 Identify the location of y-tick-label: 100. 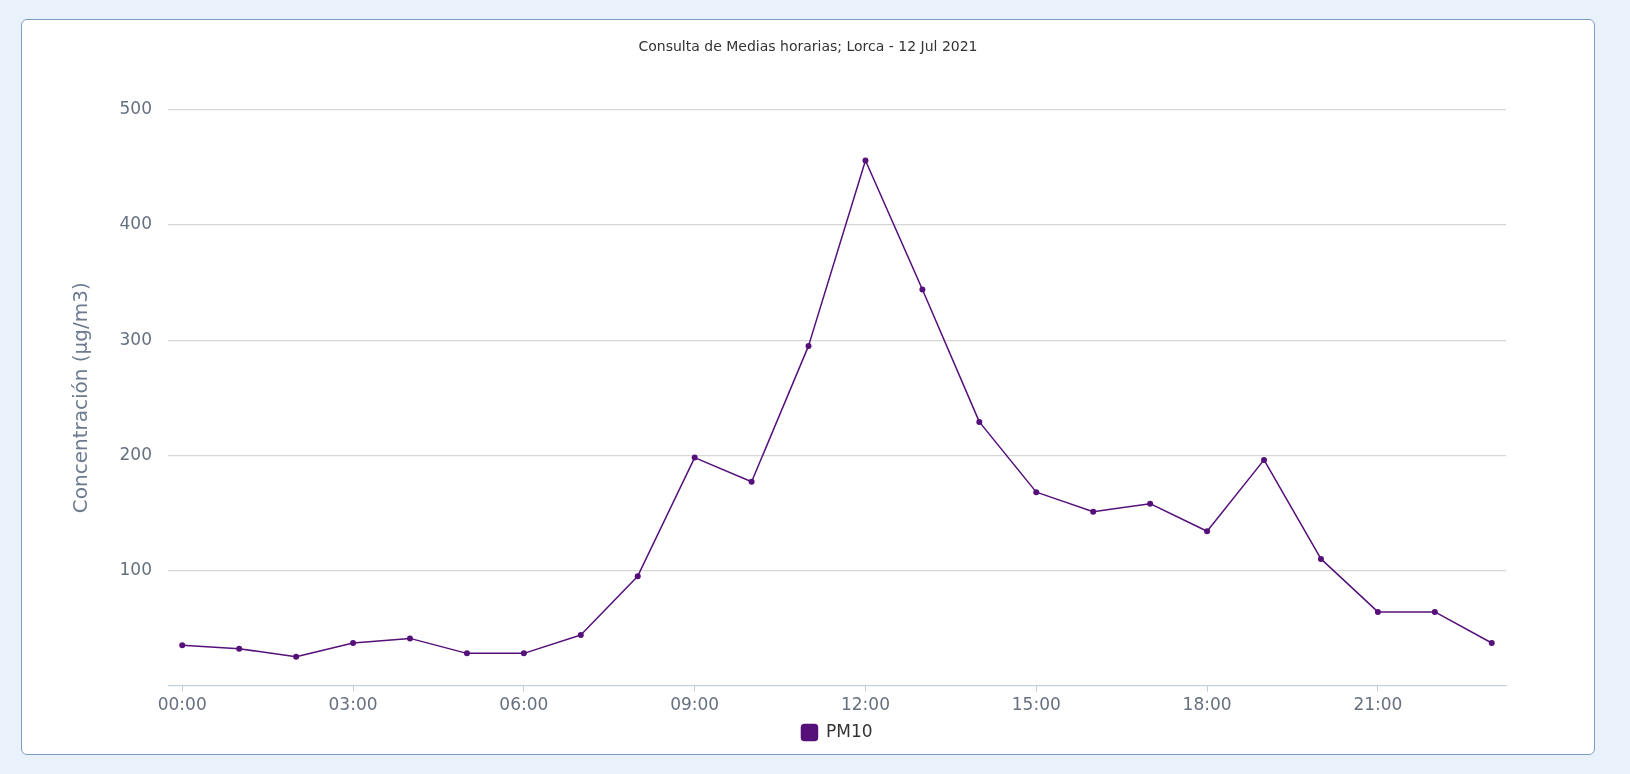
(135, 568).